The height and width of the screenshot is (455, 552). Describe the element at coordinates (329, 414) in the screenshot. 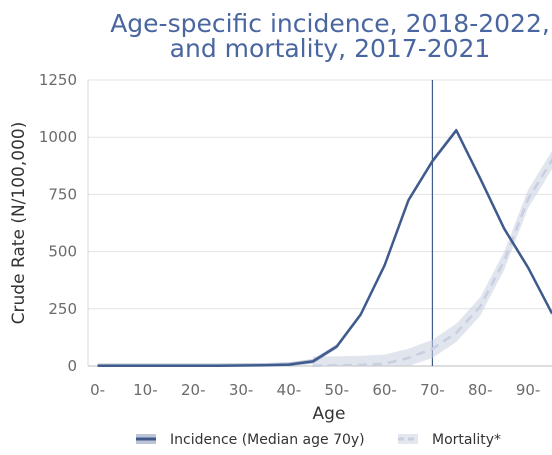

I see `x-axis-label: Age` at that location.